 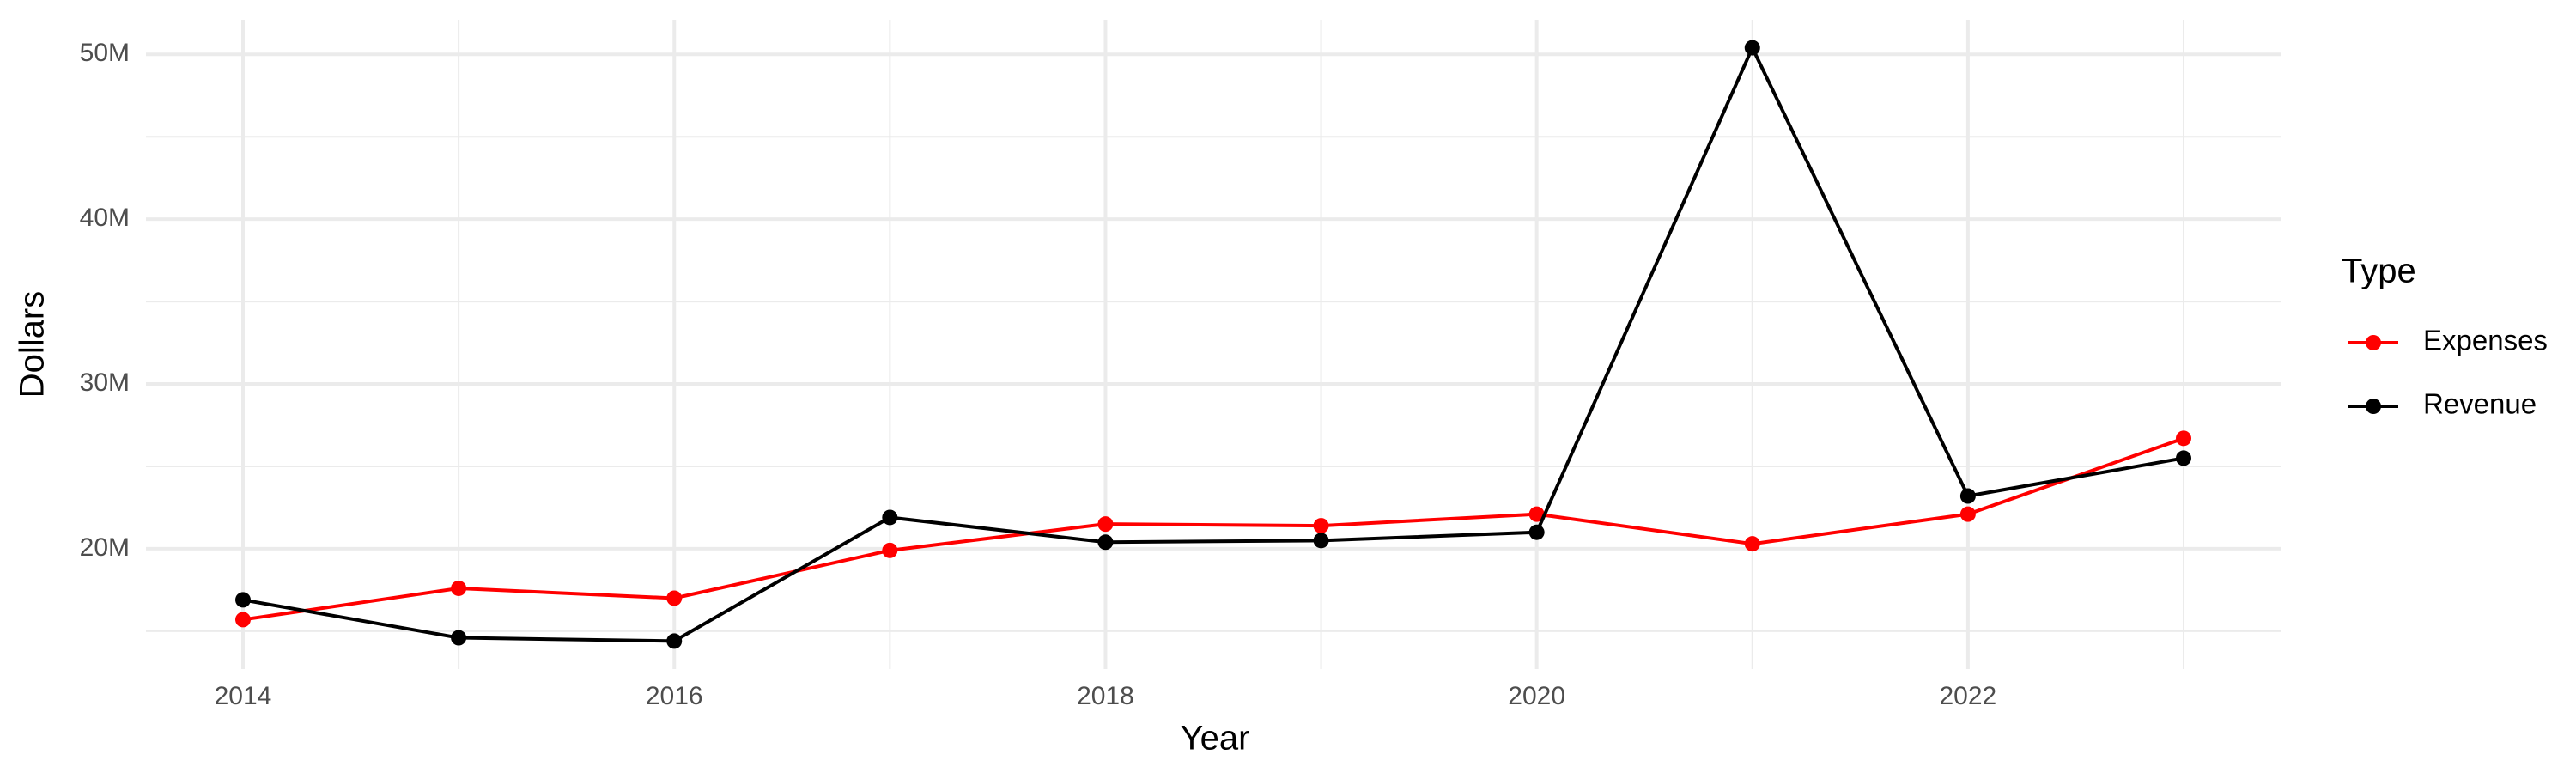 What do you see at coordinates (243, 696) in the screenshot?
I see `x-tick-label: 2014` at bounding box center [243, 696].